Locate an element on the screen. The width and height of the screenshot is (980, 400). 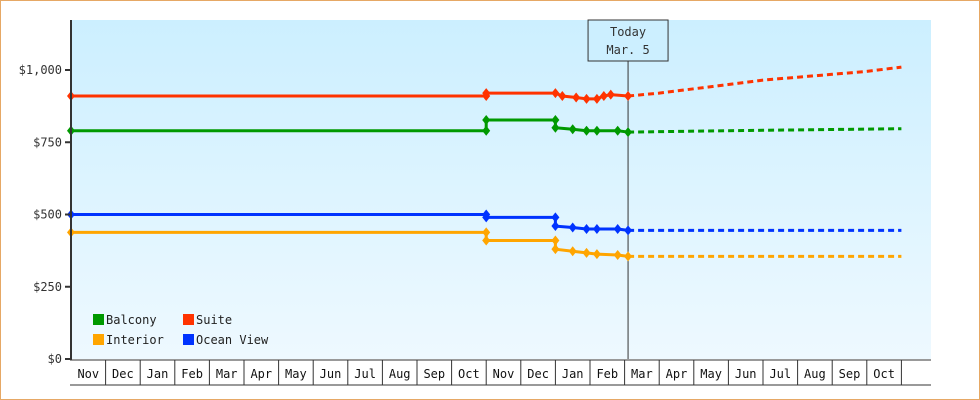
legend-item-ocean-view: Ocean View is located at coordinates (226, 340).